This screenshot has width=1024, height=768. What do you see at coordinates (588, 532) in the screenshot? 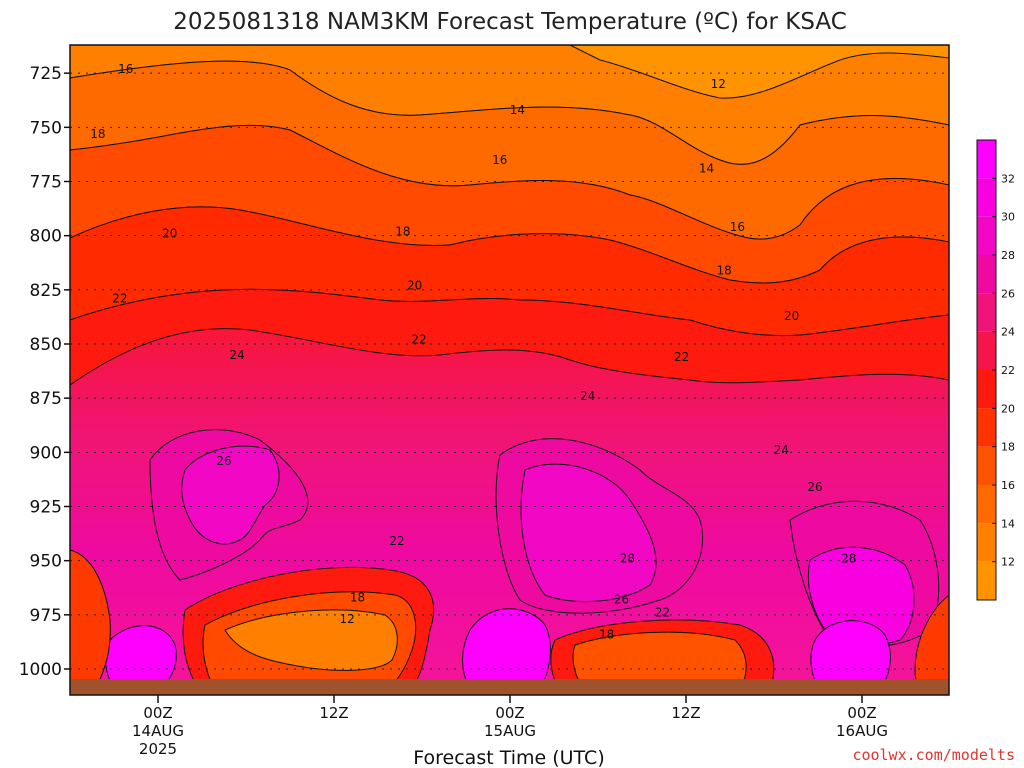
I see `band-magenta-center` at bounding box center [588, 532].